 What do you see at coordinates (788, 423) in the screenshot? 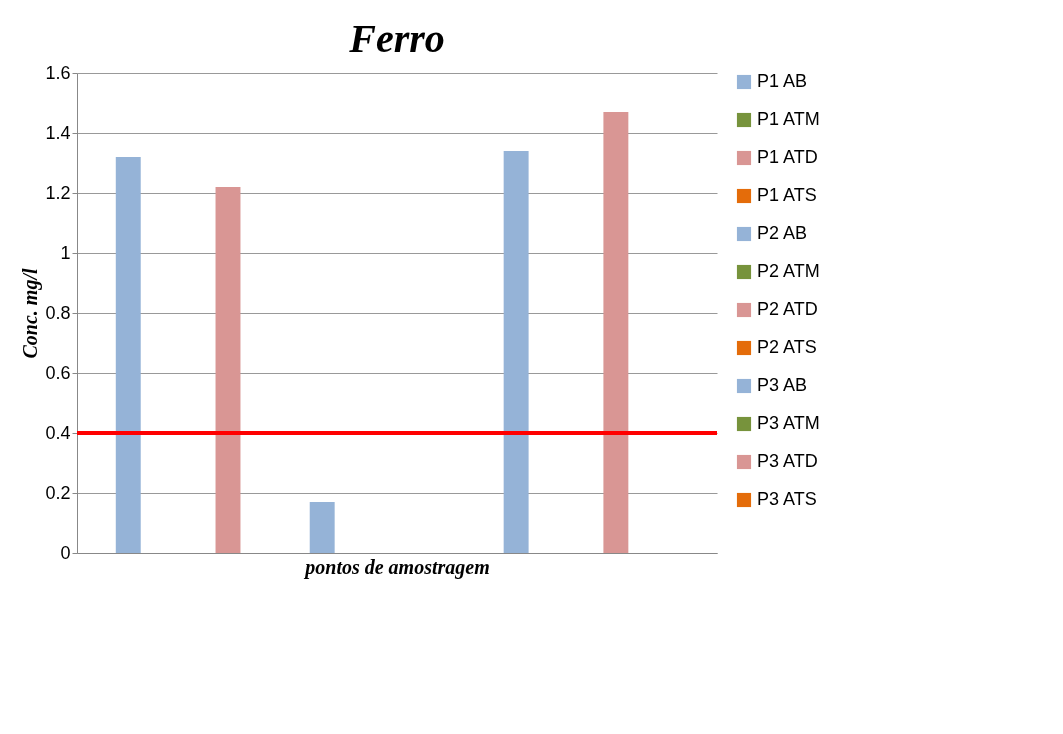
I see `legend-label: P3 ATM` at bounding box center [788, 423].